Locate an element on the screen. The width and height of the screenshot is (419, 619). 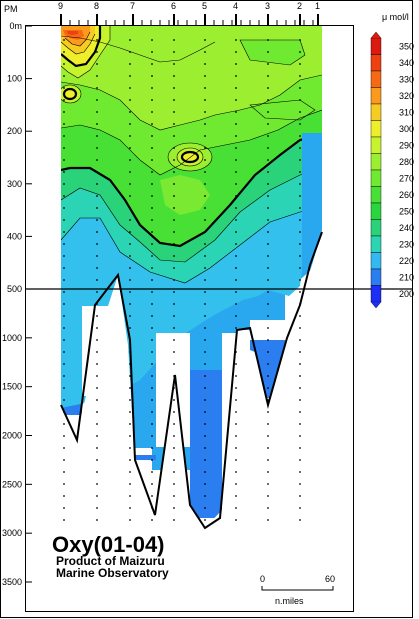
depth-label: 200 is located at coordinates (14, 131).